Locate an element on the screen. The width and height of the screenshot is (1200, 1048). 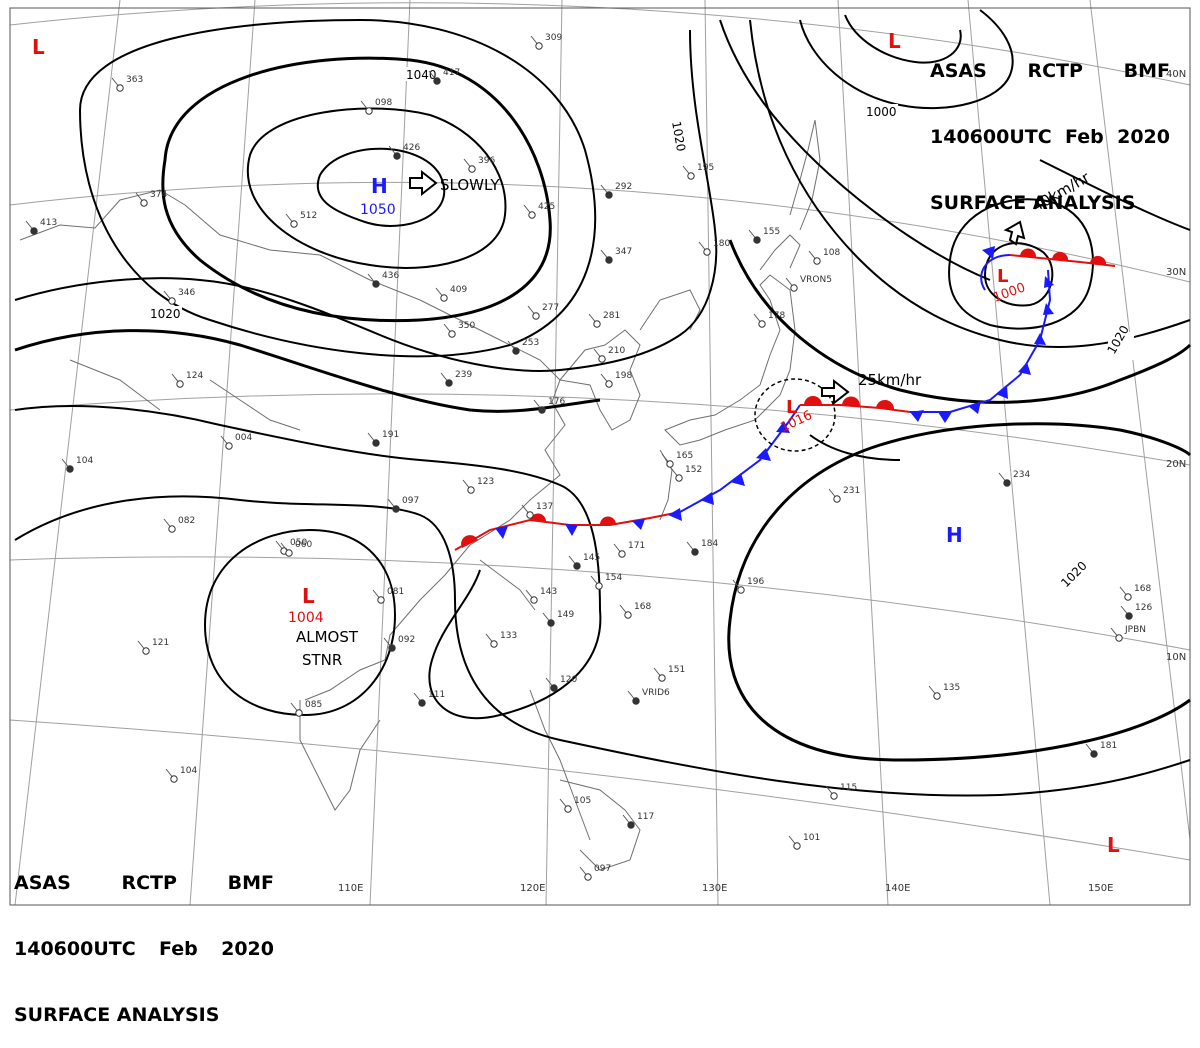
header-top-office: BMF is located at coordinates (1146, 71).